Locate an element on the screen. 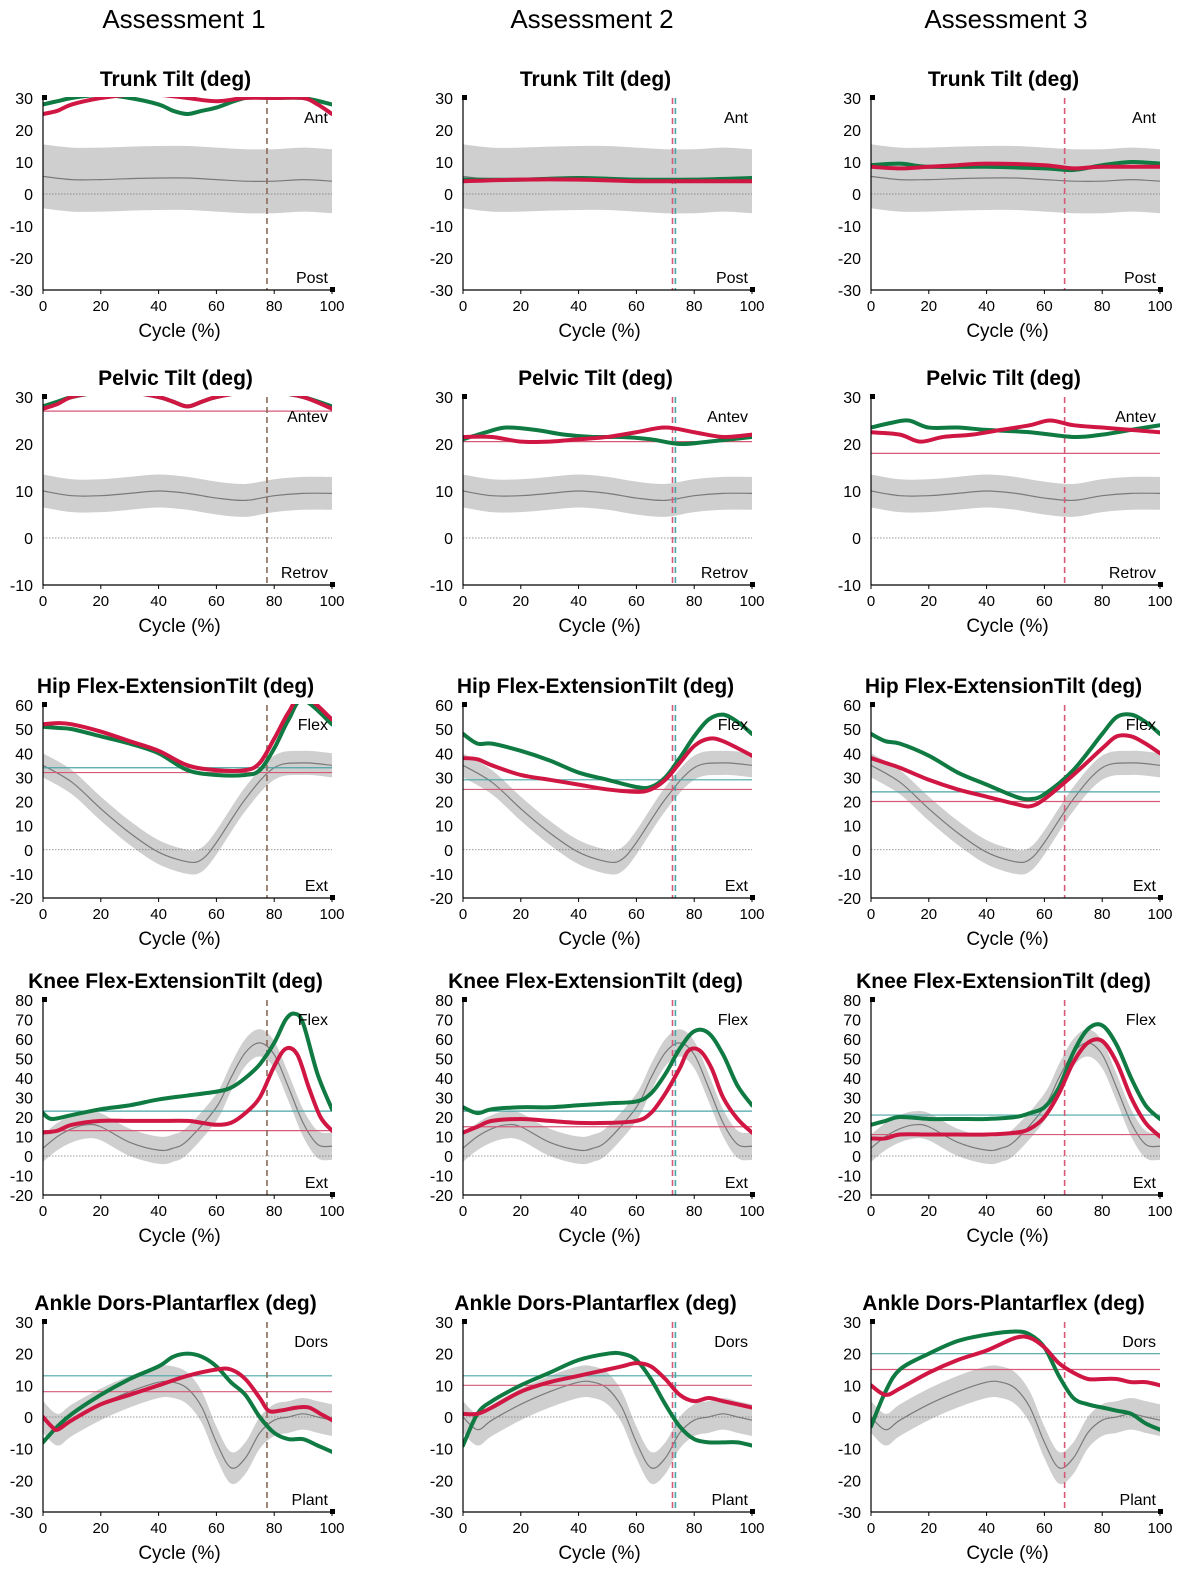  y-tick-label: 40 is located at coordinates (852, 754).